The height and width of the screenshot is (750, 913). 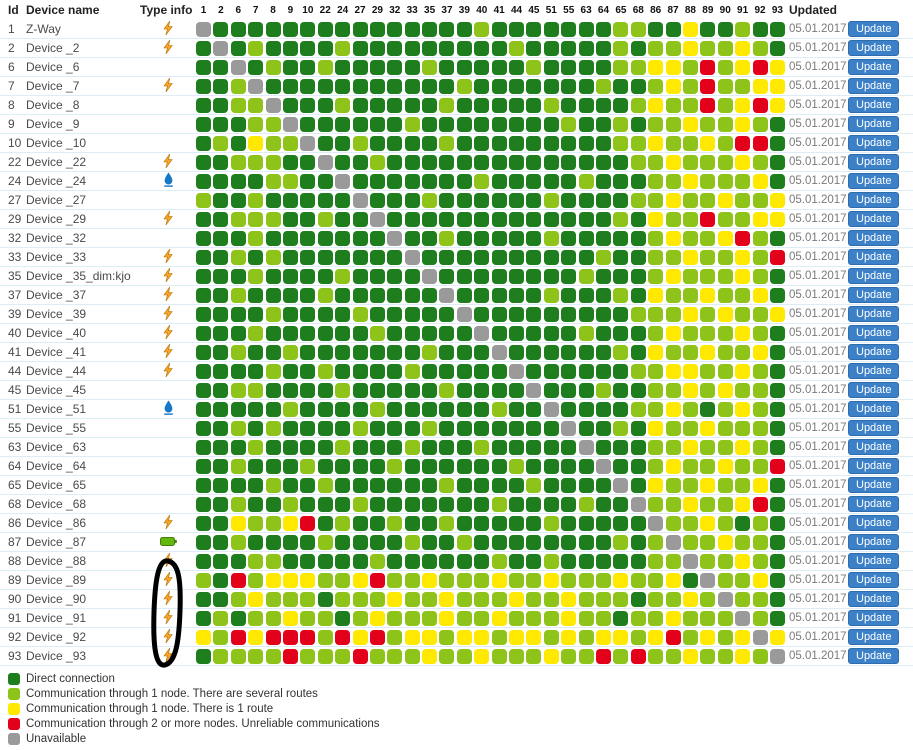 I want to click on device-row: 2 Device _2 05.01.2017 Update, so click(x=456, y=48).